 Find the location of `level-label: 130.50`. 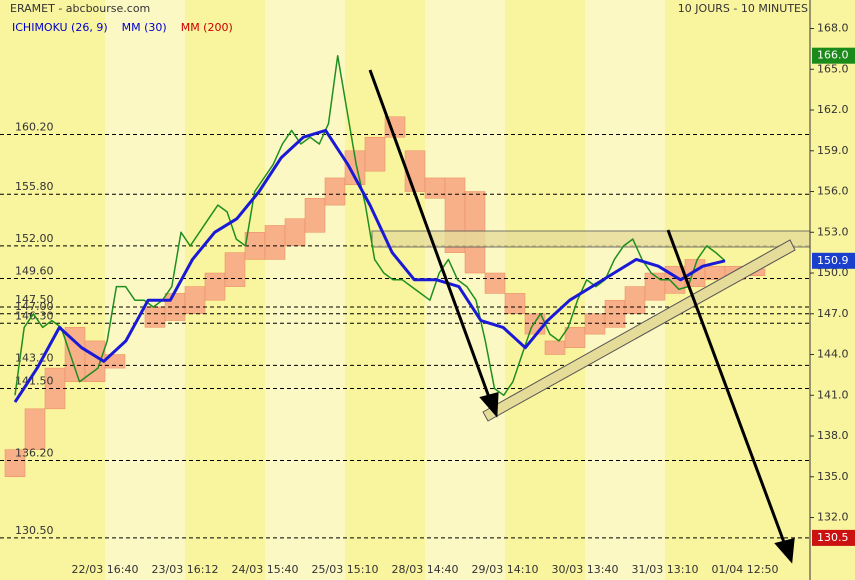

level-label: 130.50 is located at coordinates (34, 530).